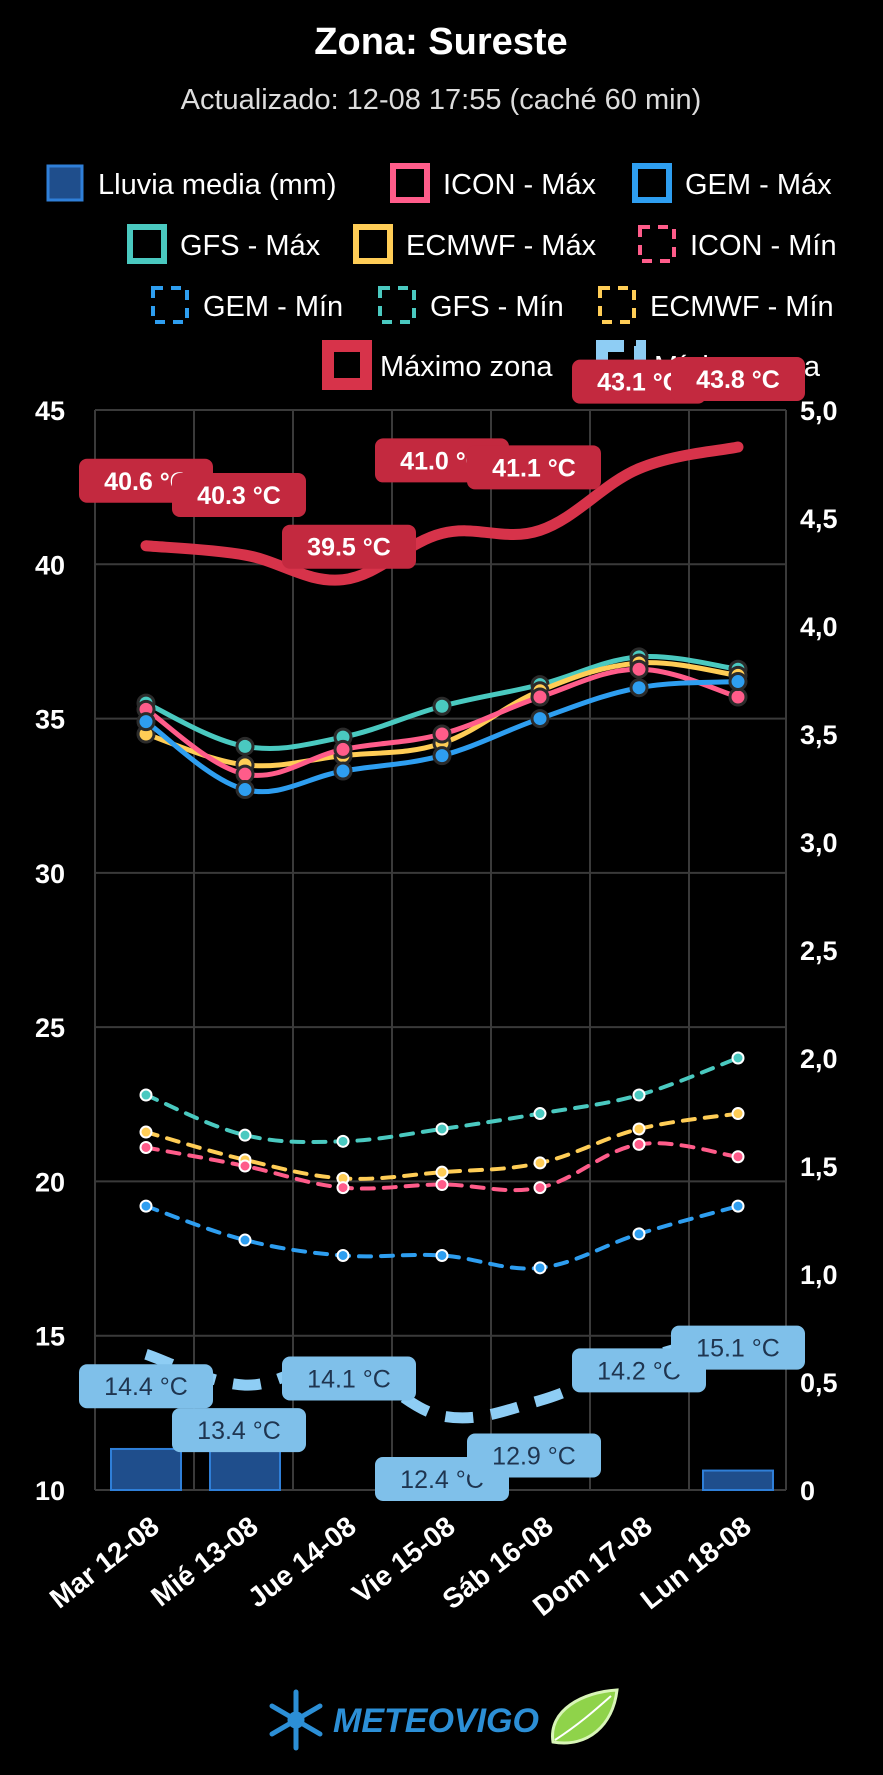  Describe the element at coordinates (273, 307) in the screenshot. I see `legend-label: GEM - Mín` at that location.